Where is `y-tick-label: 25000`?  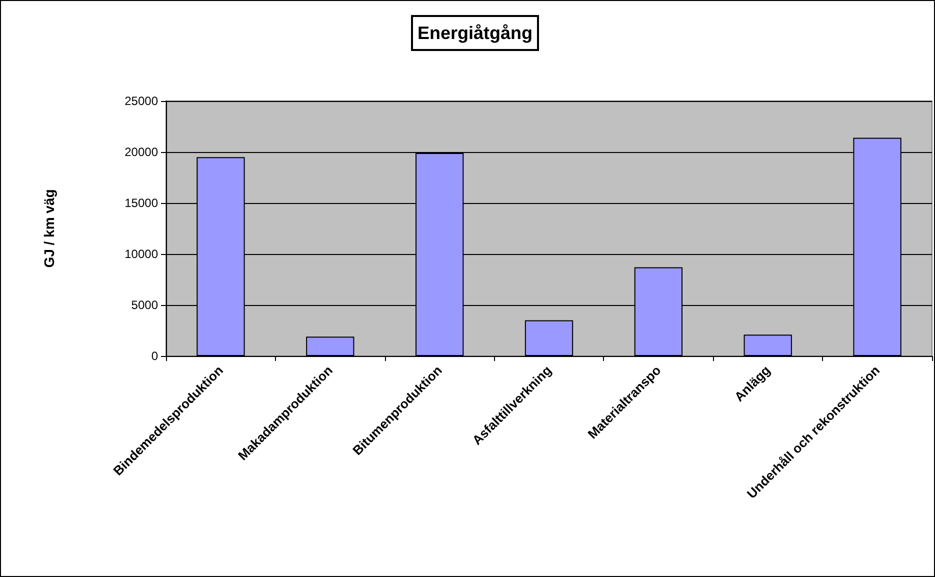
y-tick-label: 25000 is located at coordinates (141, 101).